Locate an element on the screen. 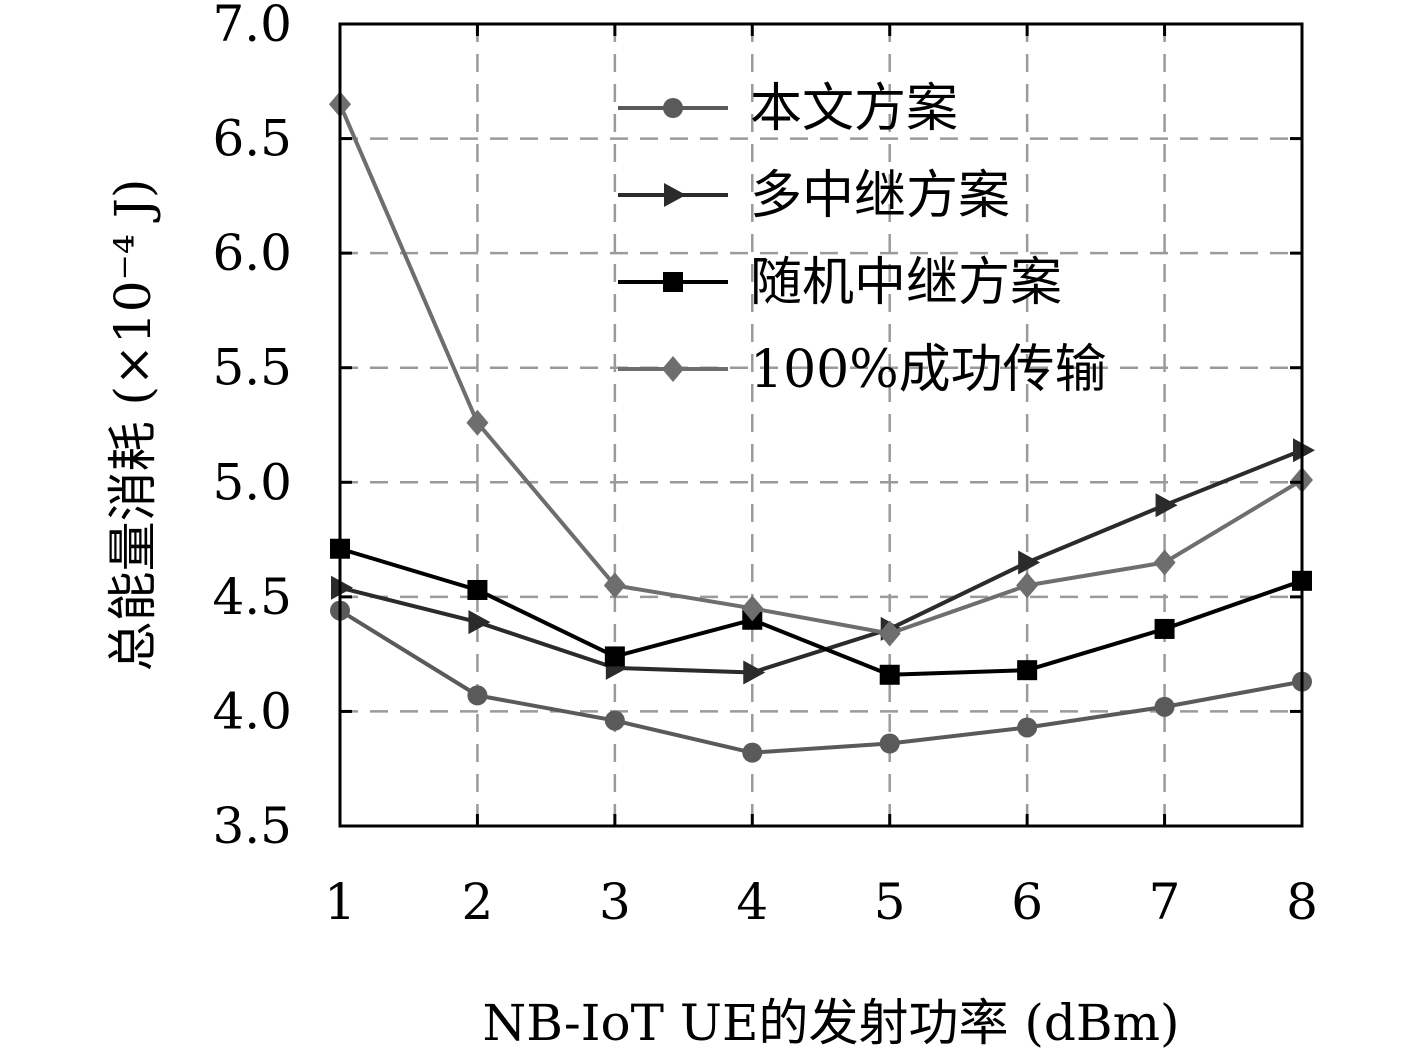 The image size is (1417, 1063). legend-label: 多中继方案 is located at coordinates (880, 196).